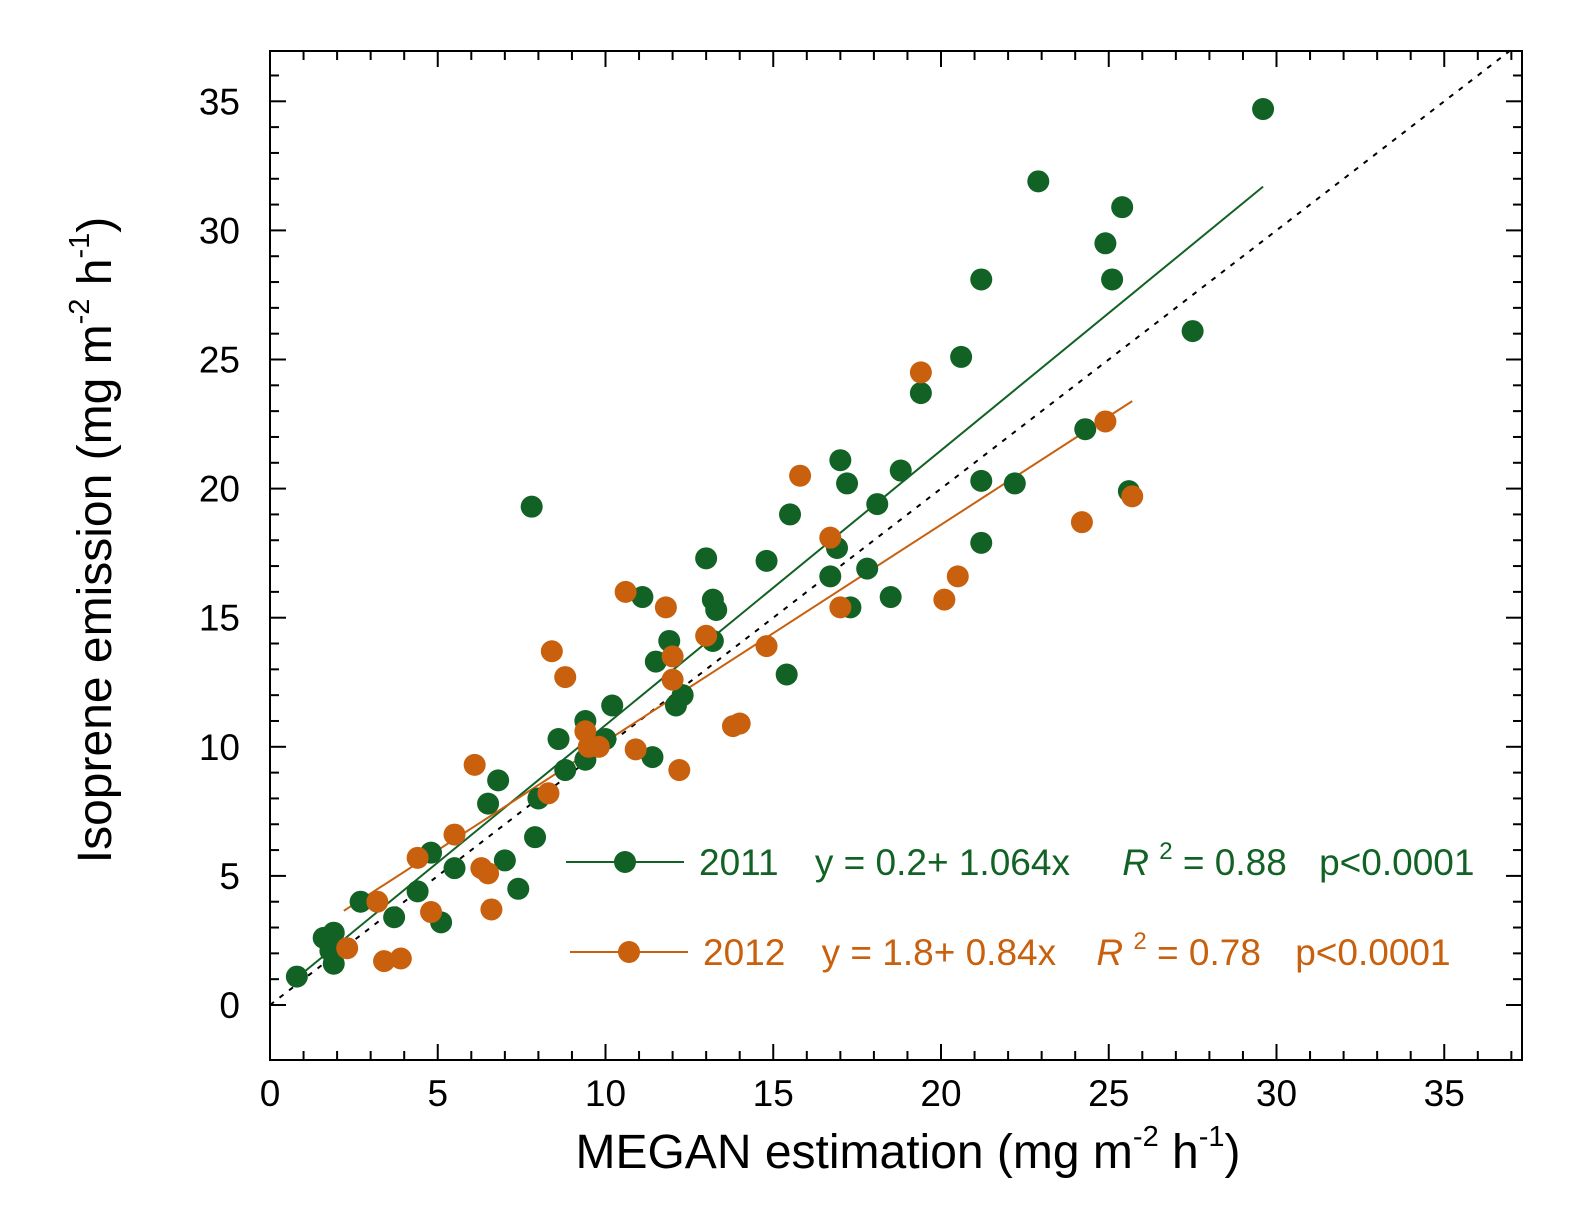 Image resolution: width=1584 pixels, height=1231 pixels. I want to click on x-tick-label: 5, so click(437, 1093).